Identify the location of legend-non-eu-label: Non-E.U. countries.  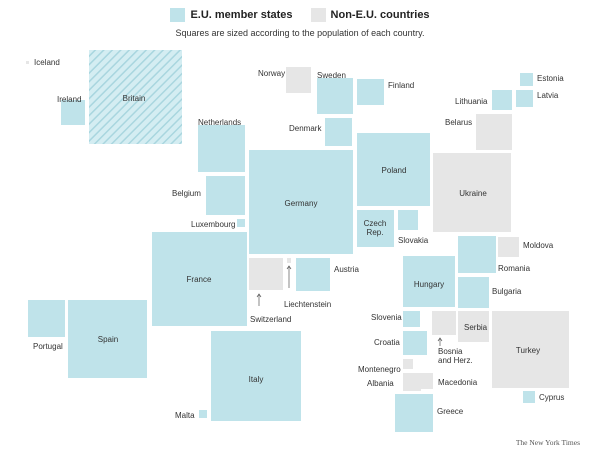
(380, 15).